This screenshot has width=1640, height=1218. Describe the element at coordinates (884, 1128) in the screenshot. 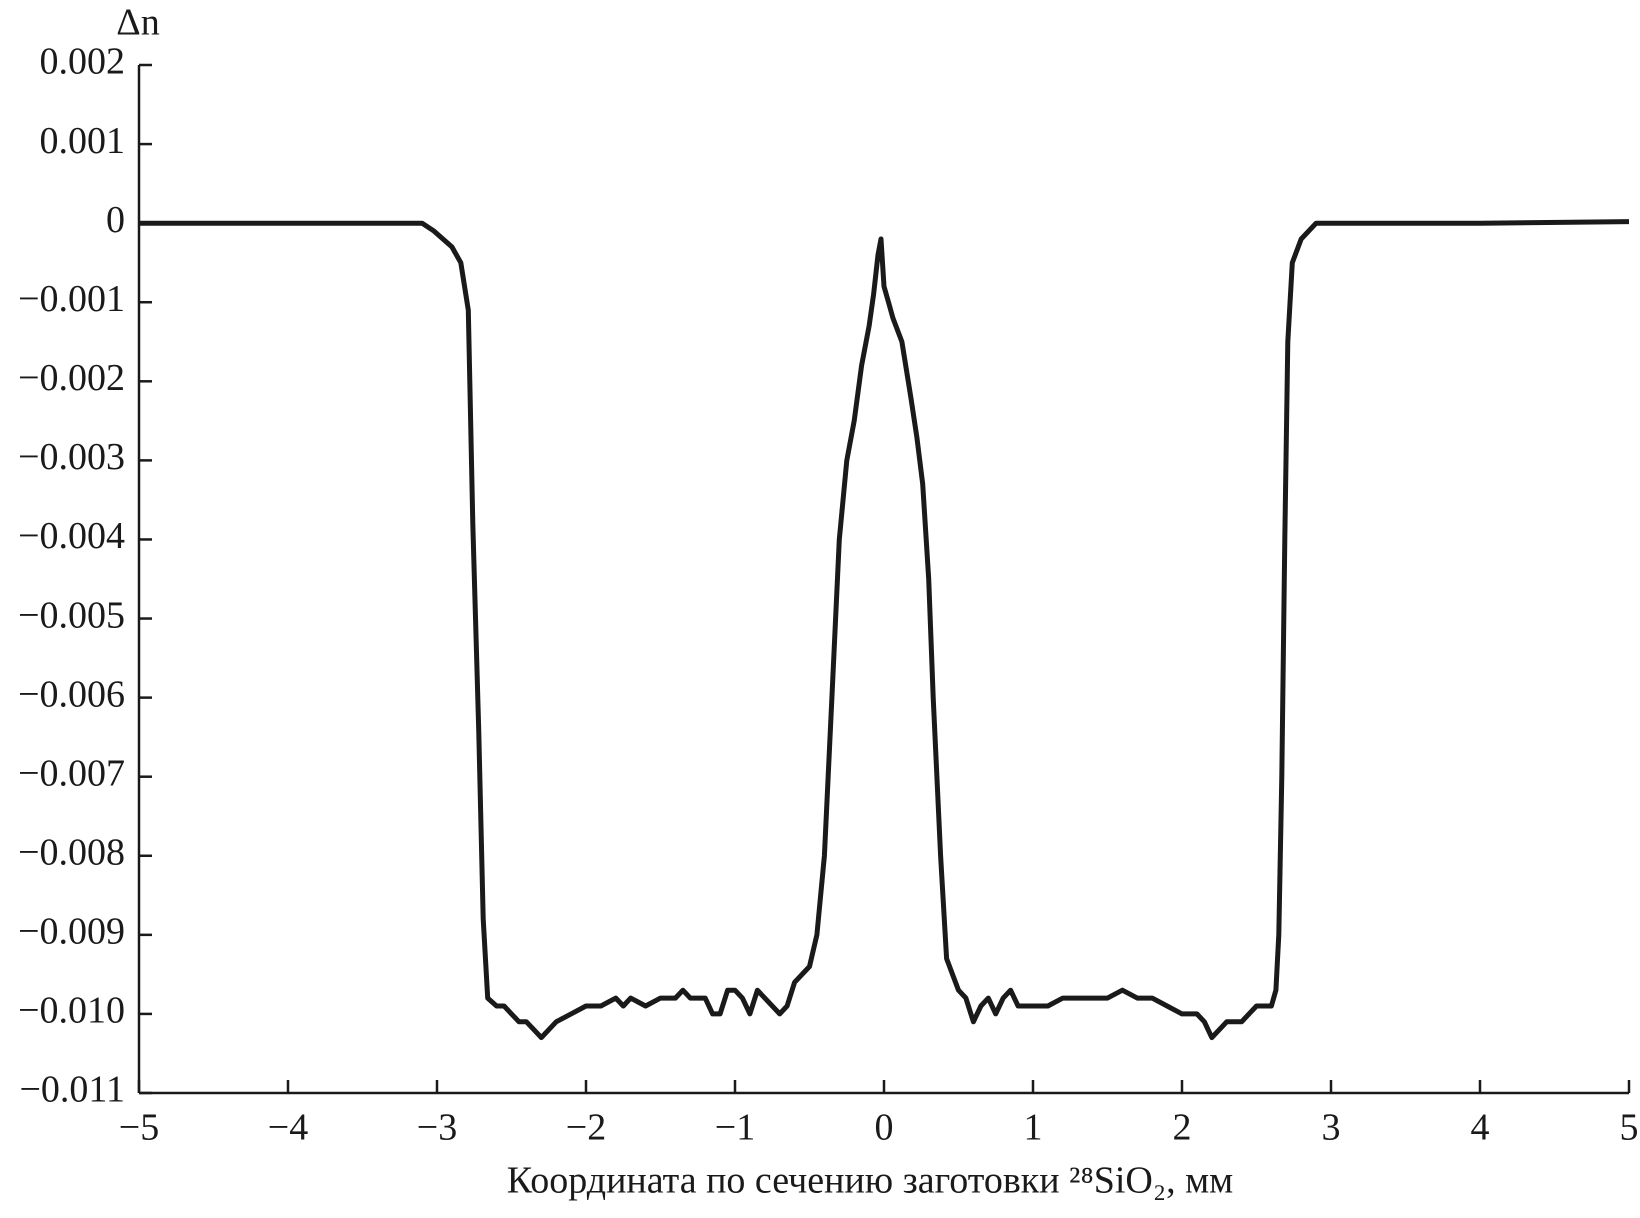

I see `x-tick-label: 0` at that location.